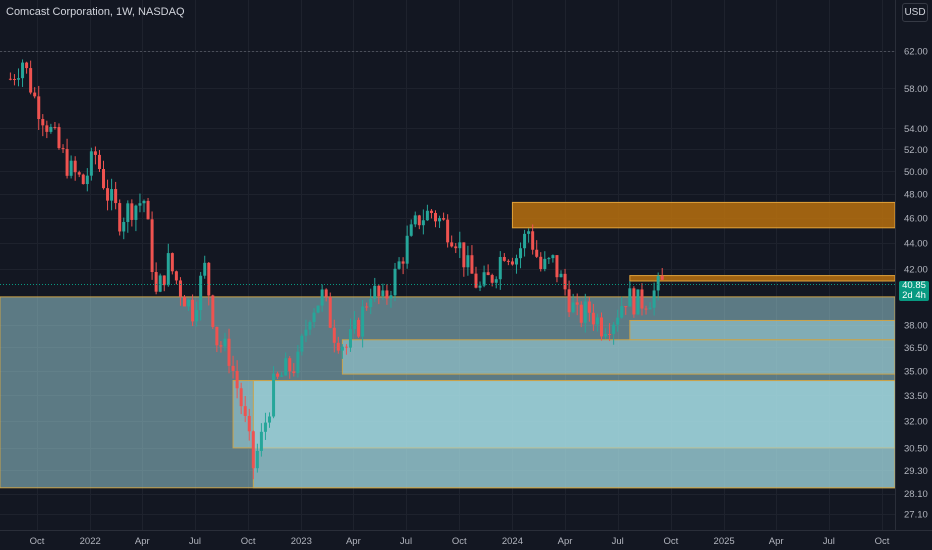  Describe the element at coordinates (916, 471) in the screenshot. I see `price-tick-label: 29.30` at that location.